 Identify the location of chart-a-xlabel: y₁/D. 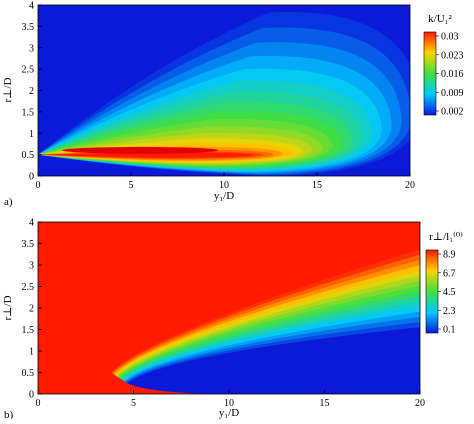
(224, 196).